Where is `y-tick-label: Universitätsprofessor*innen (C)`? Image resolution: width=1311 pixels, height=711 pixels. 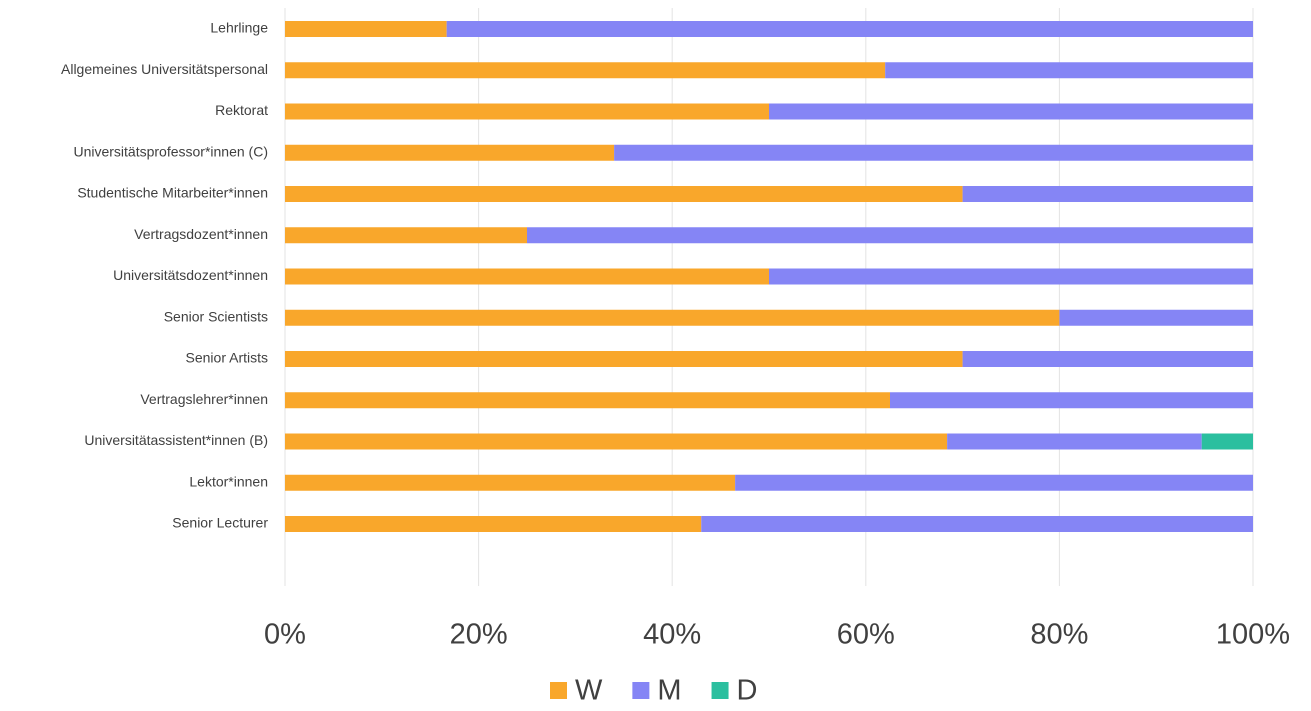
y-tick-label: Universitätsprofessor*innen (C) is located at coordinates (170, 151).